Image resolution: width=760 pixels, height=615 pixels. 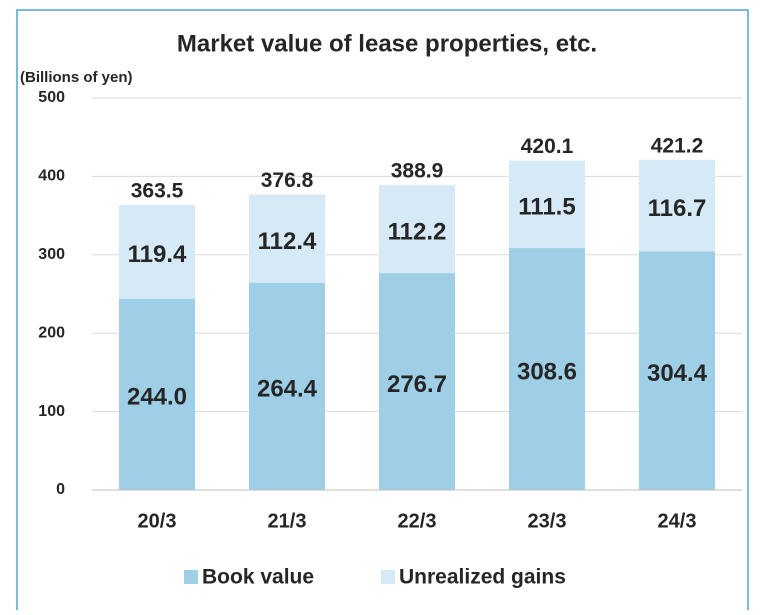 I want to click on chart-title: Market value of lease properties, etc., so click(x=387, y=43).